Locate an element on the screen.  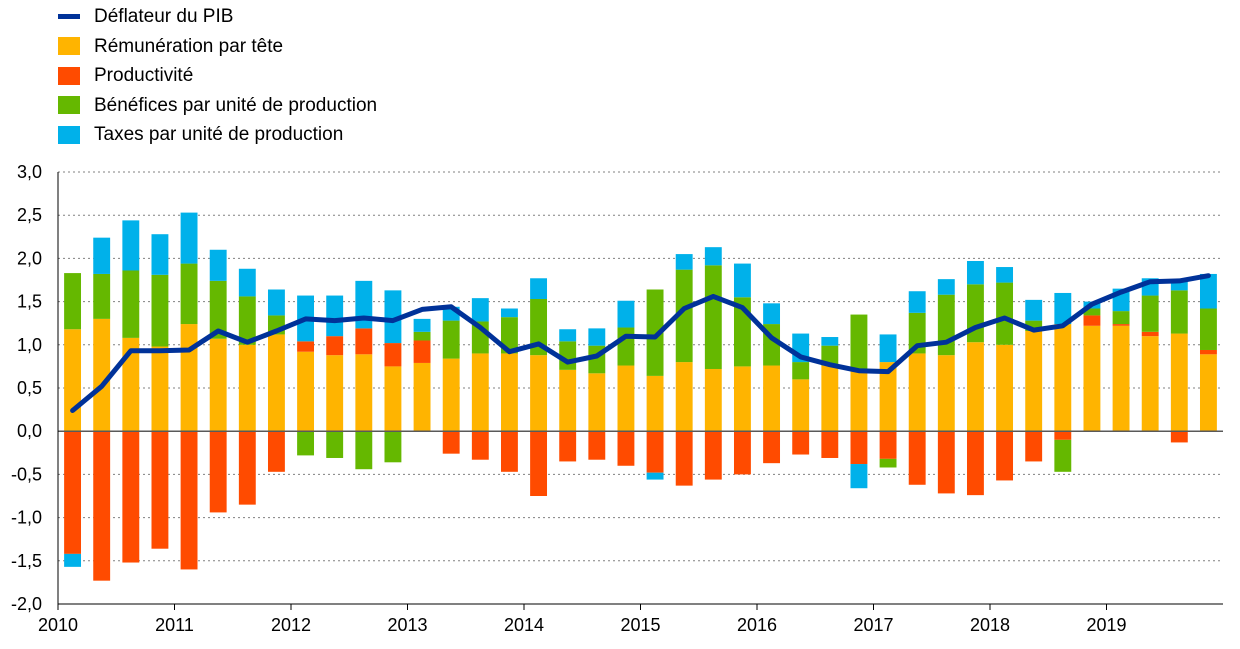
legend-item-taxes: Taxes par unité de production is located at coordinates (217, 135).